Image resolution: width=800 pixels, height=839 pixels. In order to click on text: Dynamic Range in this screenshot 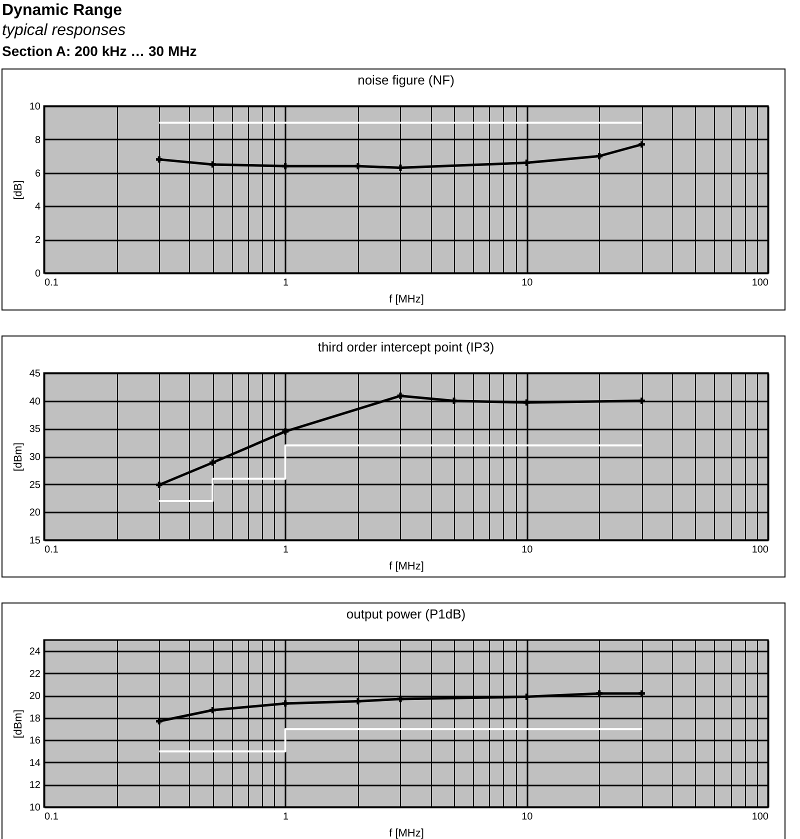, I will do `click(62, 10)`.